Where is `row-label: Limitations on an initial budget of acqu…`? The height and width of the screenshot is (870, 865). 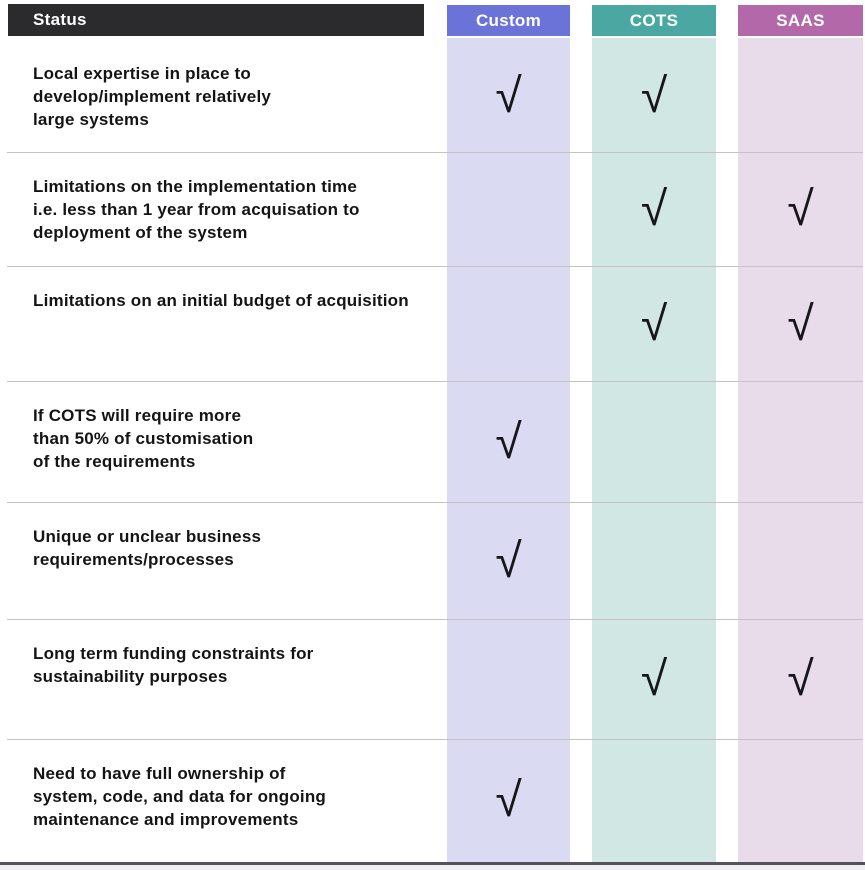
row-label: Limitations on an initial budget of acqu… is located at coordinates (221, 300).